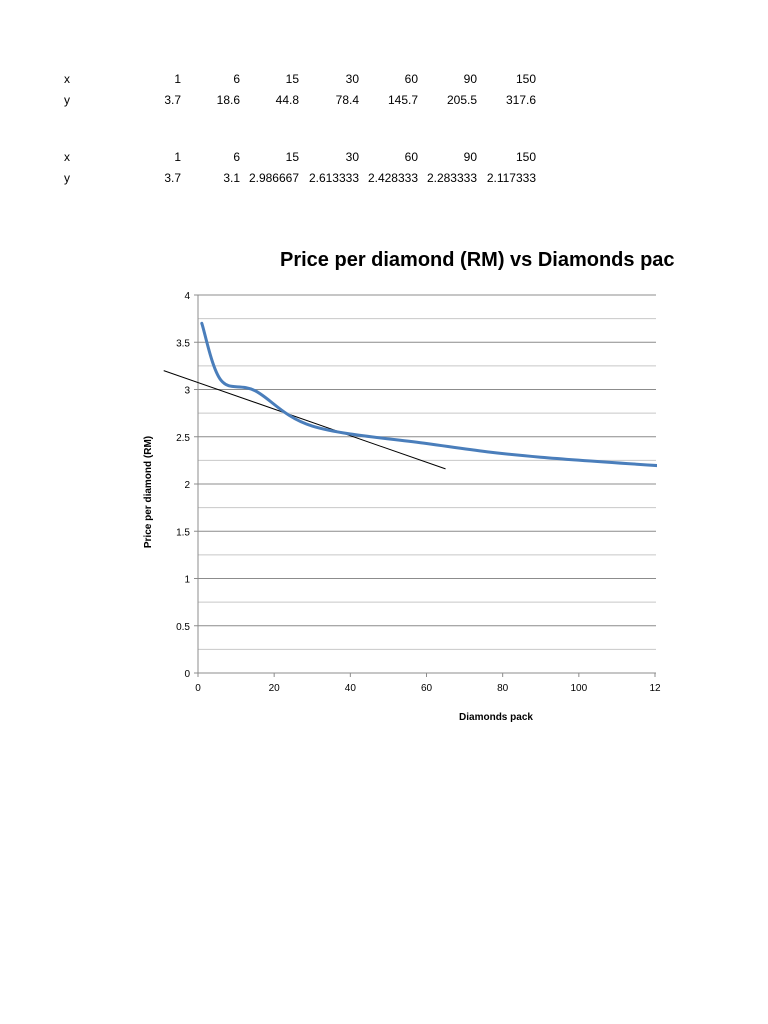  I want to click on y-tick-label: 1.5, so click(183, 532).